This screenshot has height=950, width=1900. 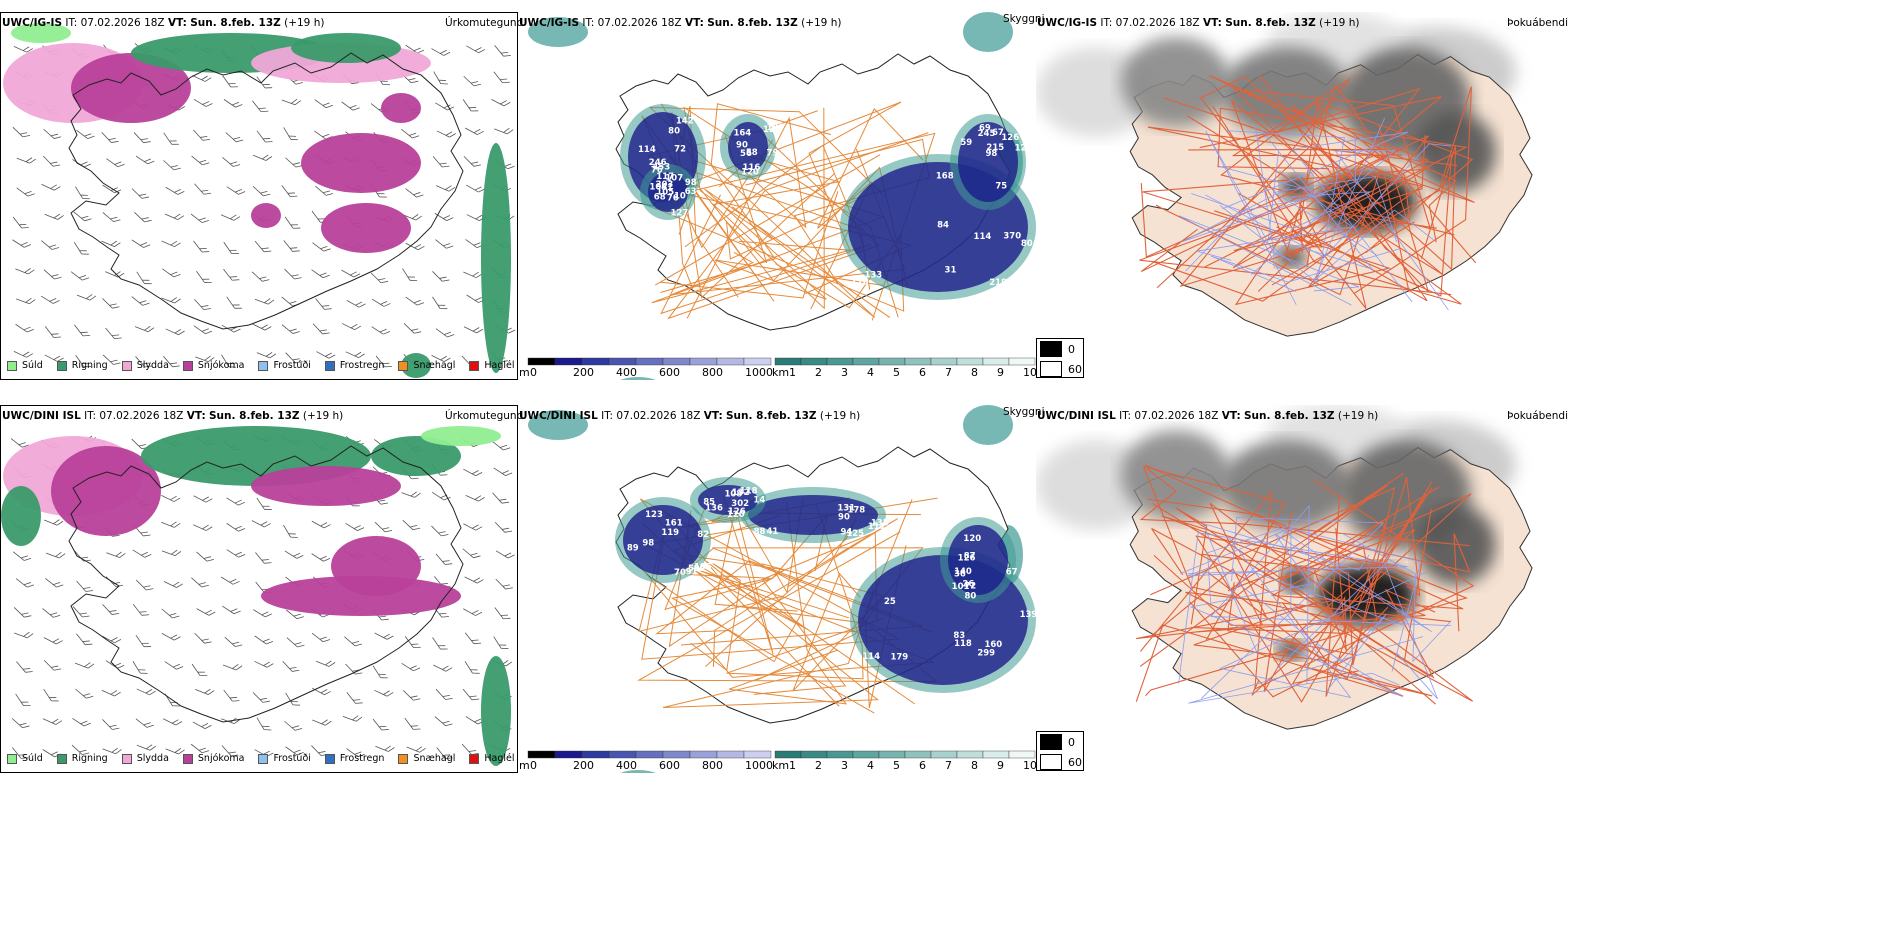 What do you see at coordinates (434, 758) in the screenshot?
I see `legend-label: Snæhagl` at bounding box center [434, 758].